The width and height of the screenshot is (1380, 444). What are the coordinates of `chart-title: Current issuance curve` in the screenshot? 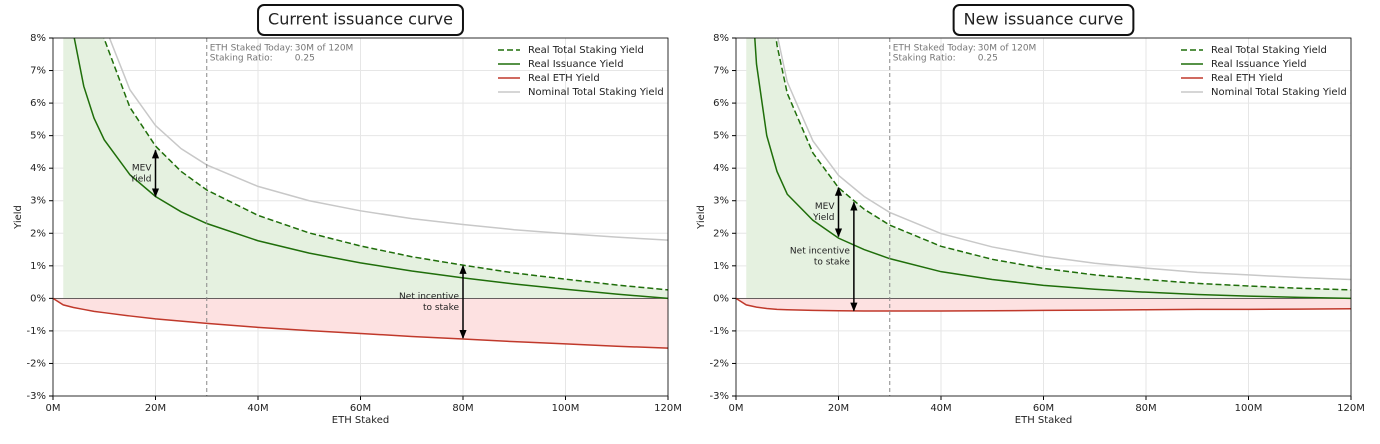 It's located at (360, 19).